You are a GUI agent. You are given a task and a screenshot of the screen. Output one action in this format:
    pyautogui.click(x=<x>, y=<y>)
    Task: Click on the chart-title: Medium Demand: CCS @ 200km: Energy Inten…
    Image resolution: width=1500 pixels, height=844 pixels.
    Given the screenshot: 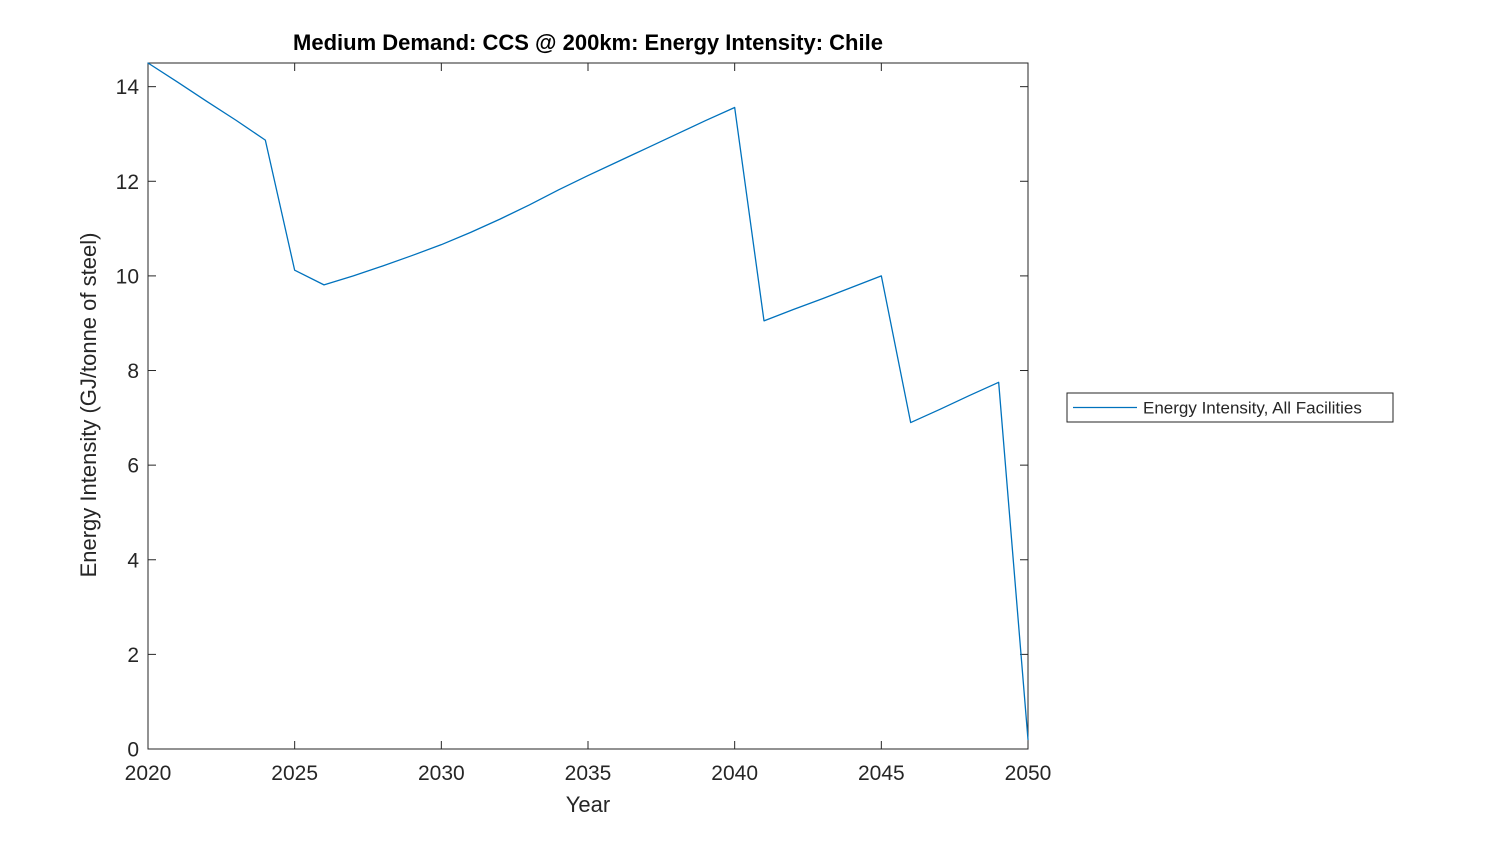 What is the action you would take?
    pyautogui.click(x=588, y=42)
    